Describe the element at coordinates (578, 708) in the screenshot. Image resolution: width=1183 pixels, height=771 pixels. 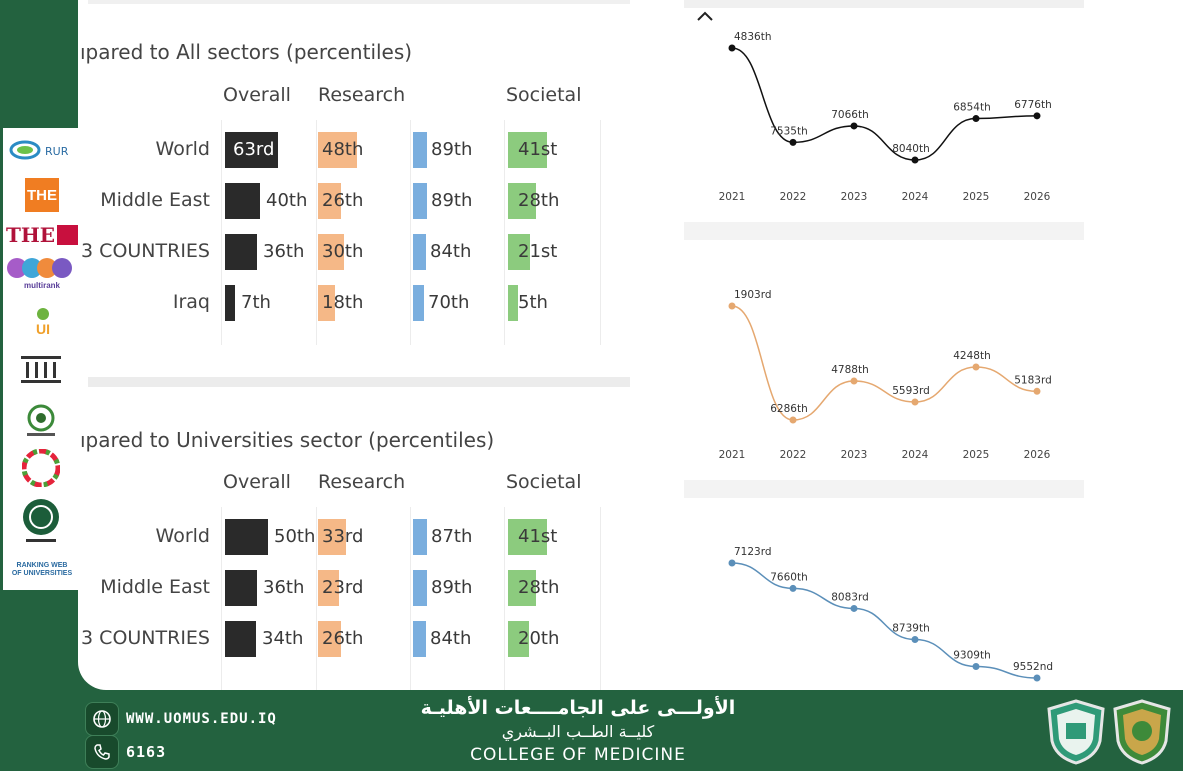
I see `arabic-title: الأولـــى على الجامــــعات الأهليـة` at that location.